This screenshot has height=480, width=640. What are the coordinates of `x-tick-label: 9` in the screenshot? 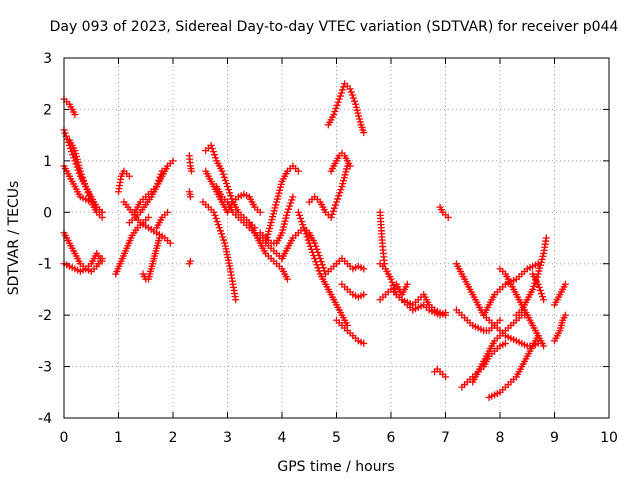 It's located at (554, 438).